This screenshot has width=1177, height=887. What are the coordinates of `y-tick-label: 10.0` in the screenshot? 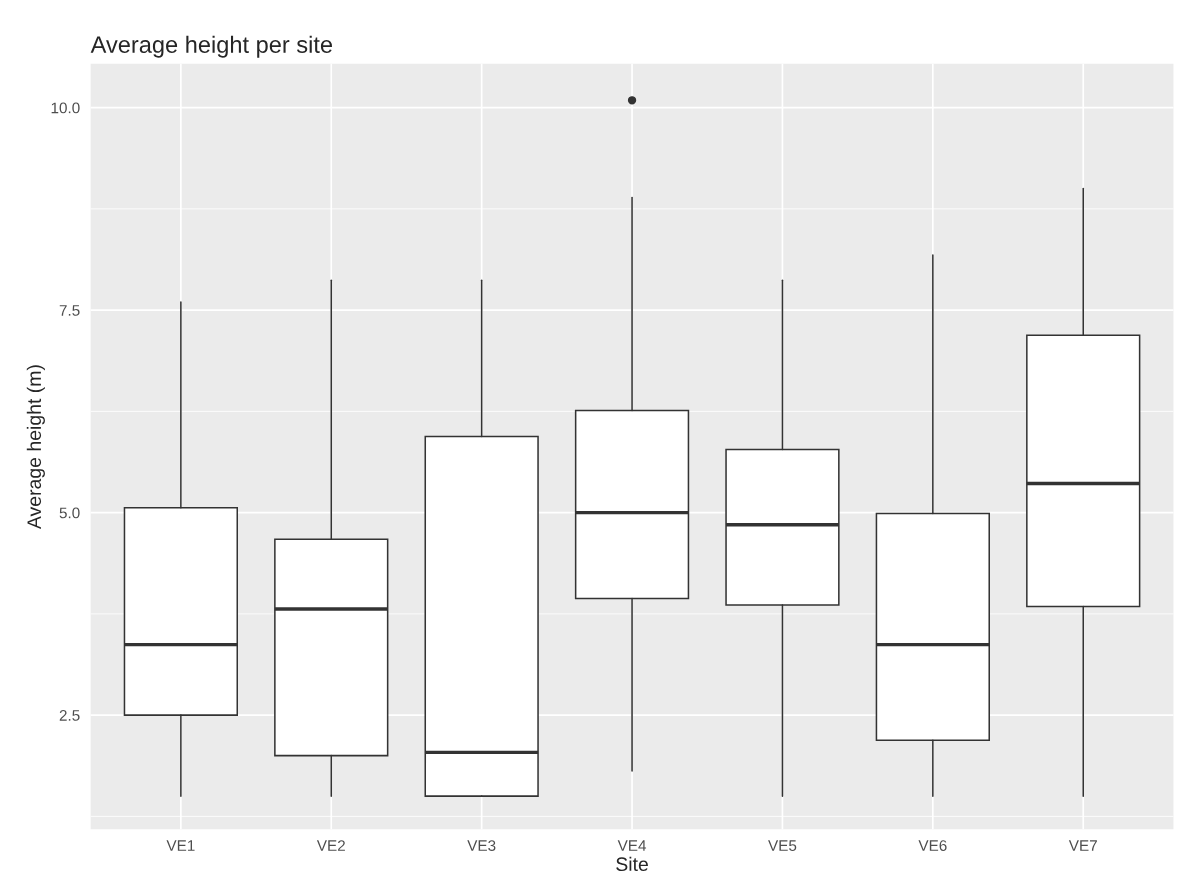 It's located at (65, 108).